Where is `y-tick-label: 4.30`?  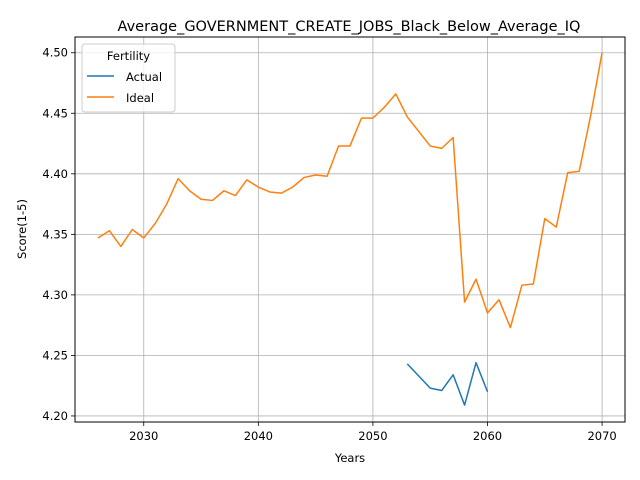
y-tick-label: 4.30 is located at coordinates (55, 295).